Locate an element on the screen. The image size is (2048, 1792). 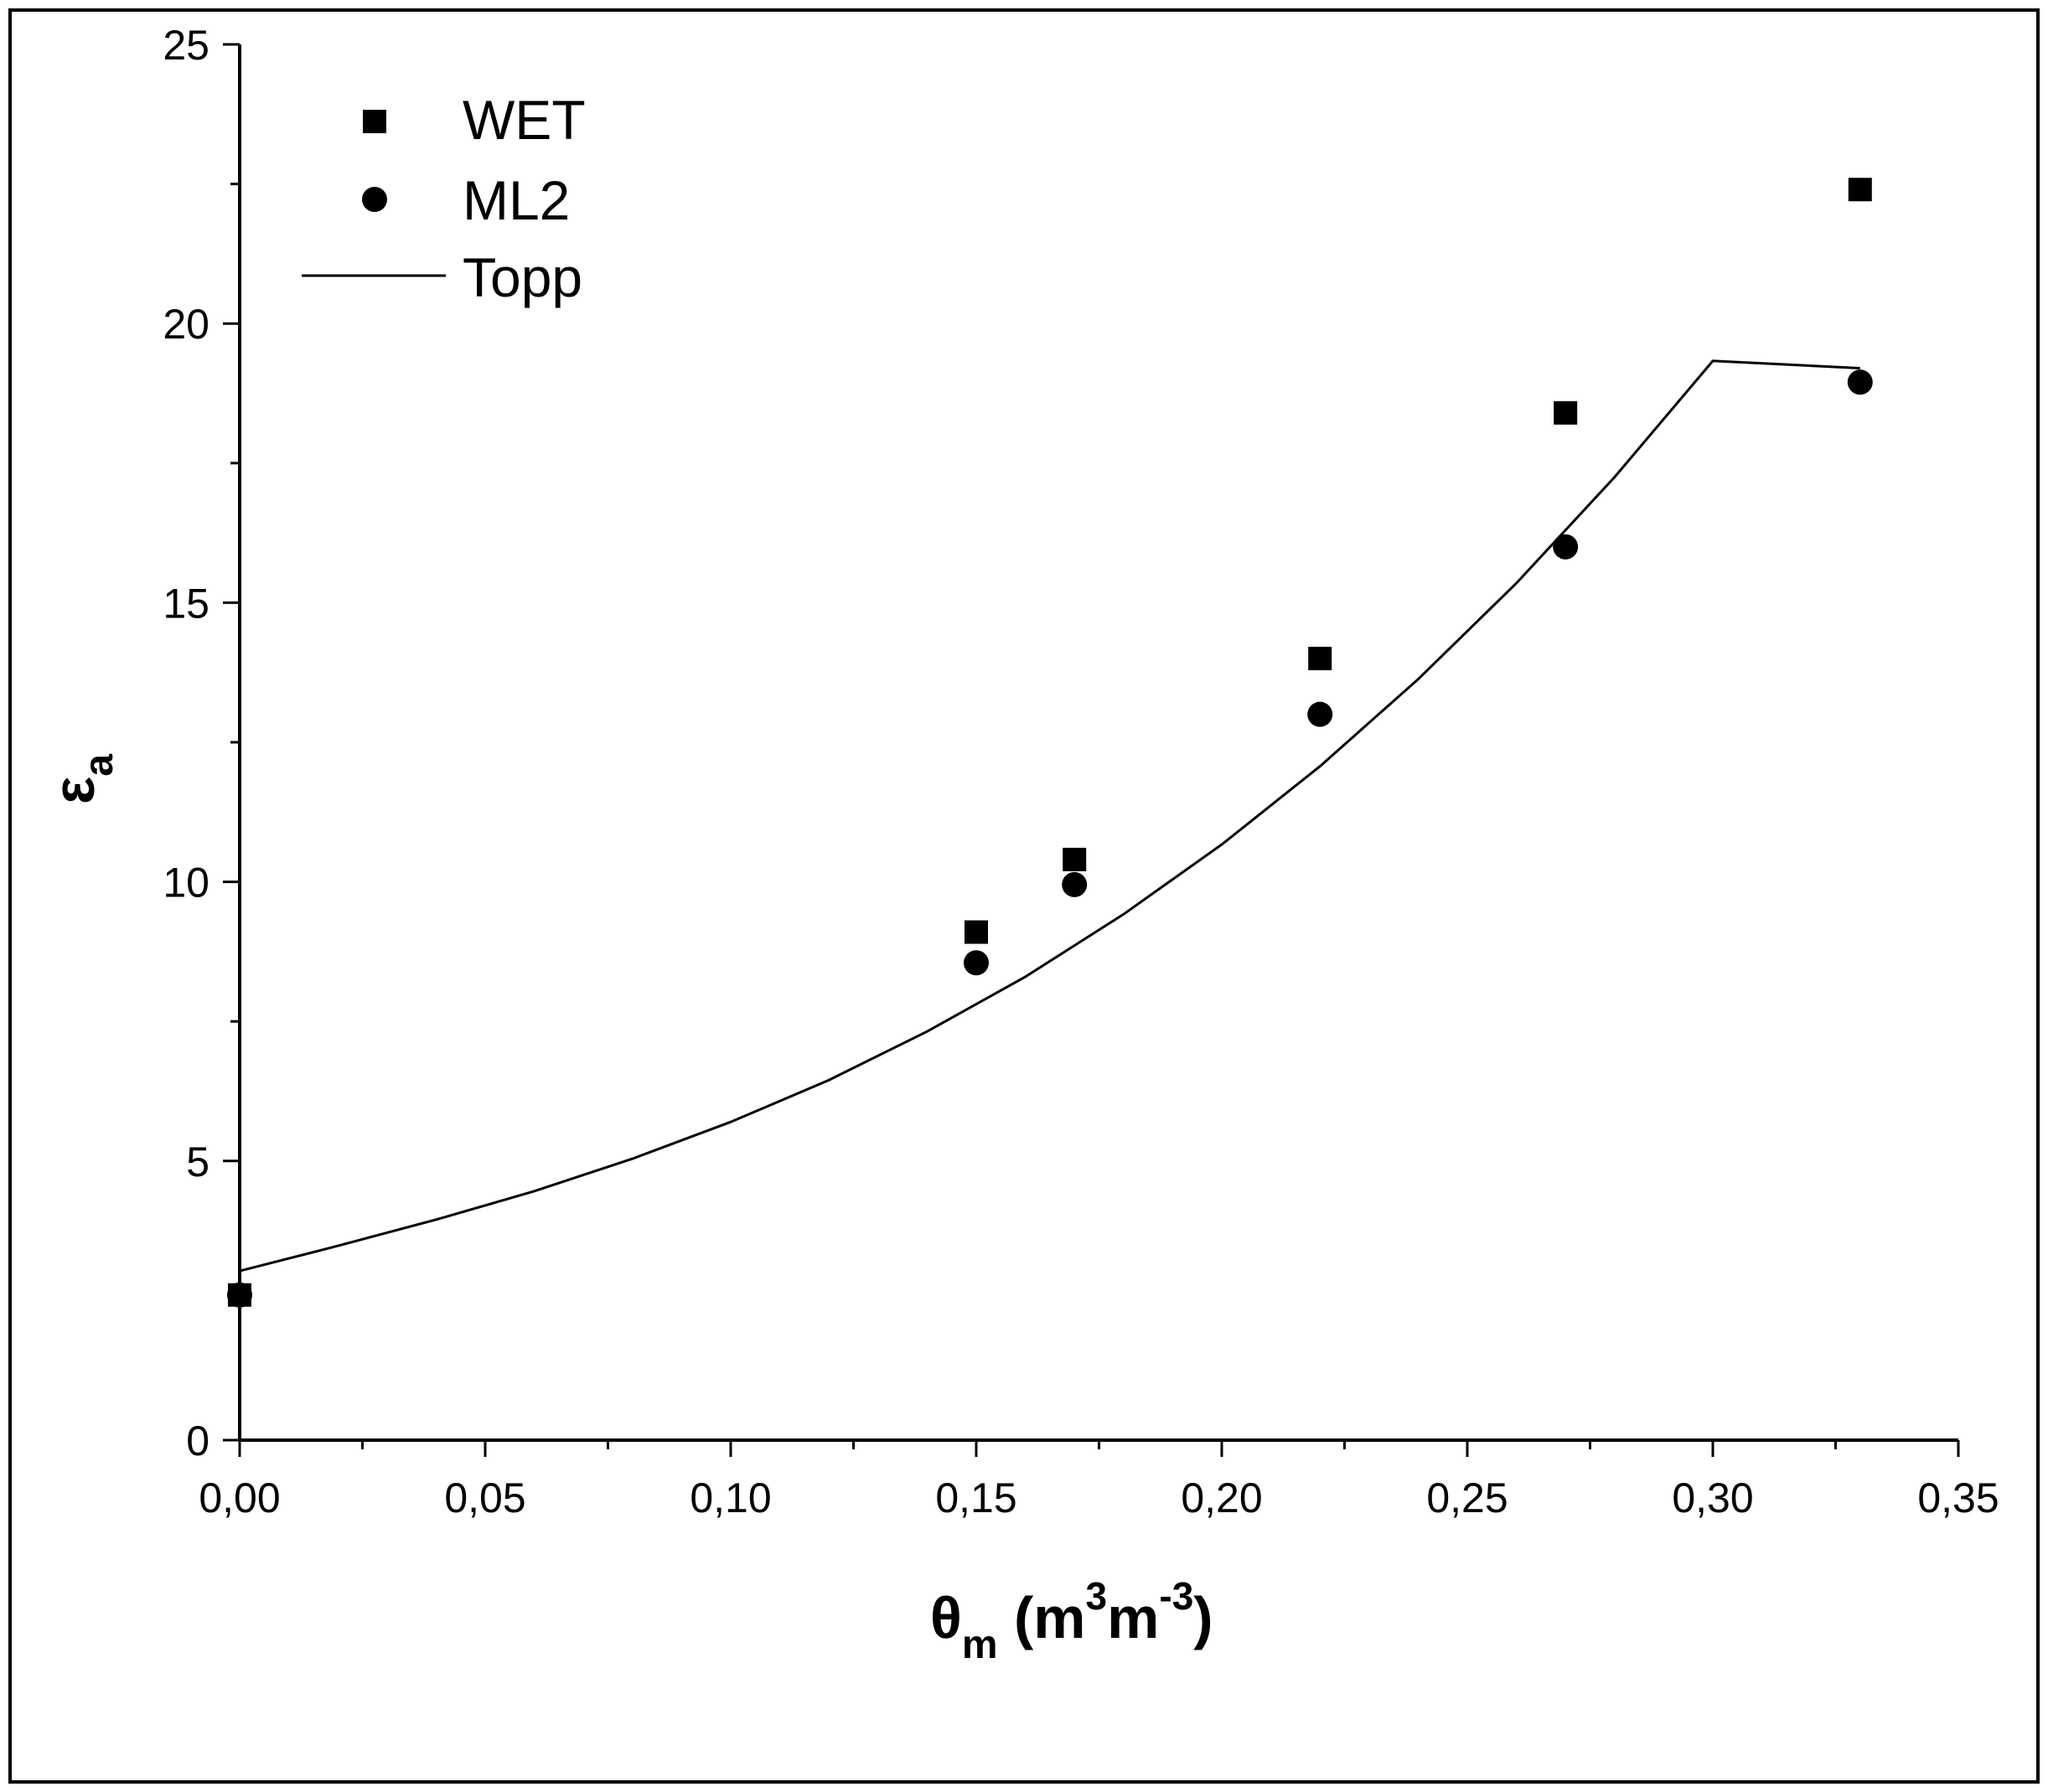
x-axis-symbol: θ is located at coordinates (946, 1617).